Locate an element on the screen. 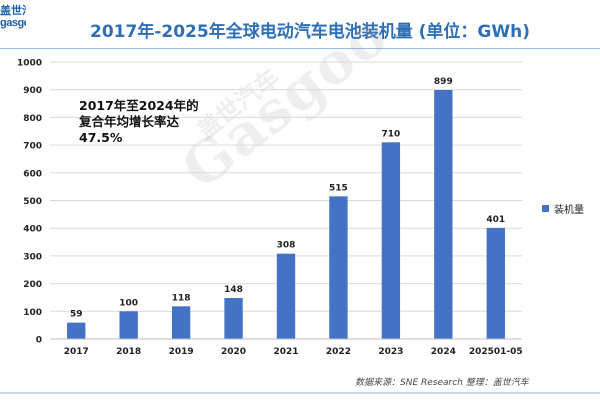  y-tick-label: 1000 is located at coordinates (29, 64).